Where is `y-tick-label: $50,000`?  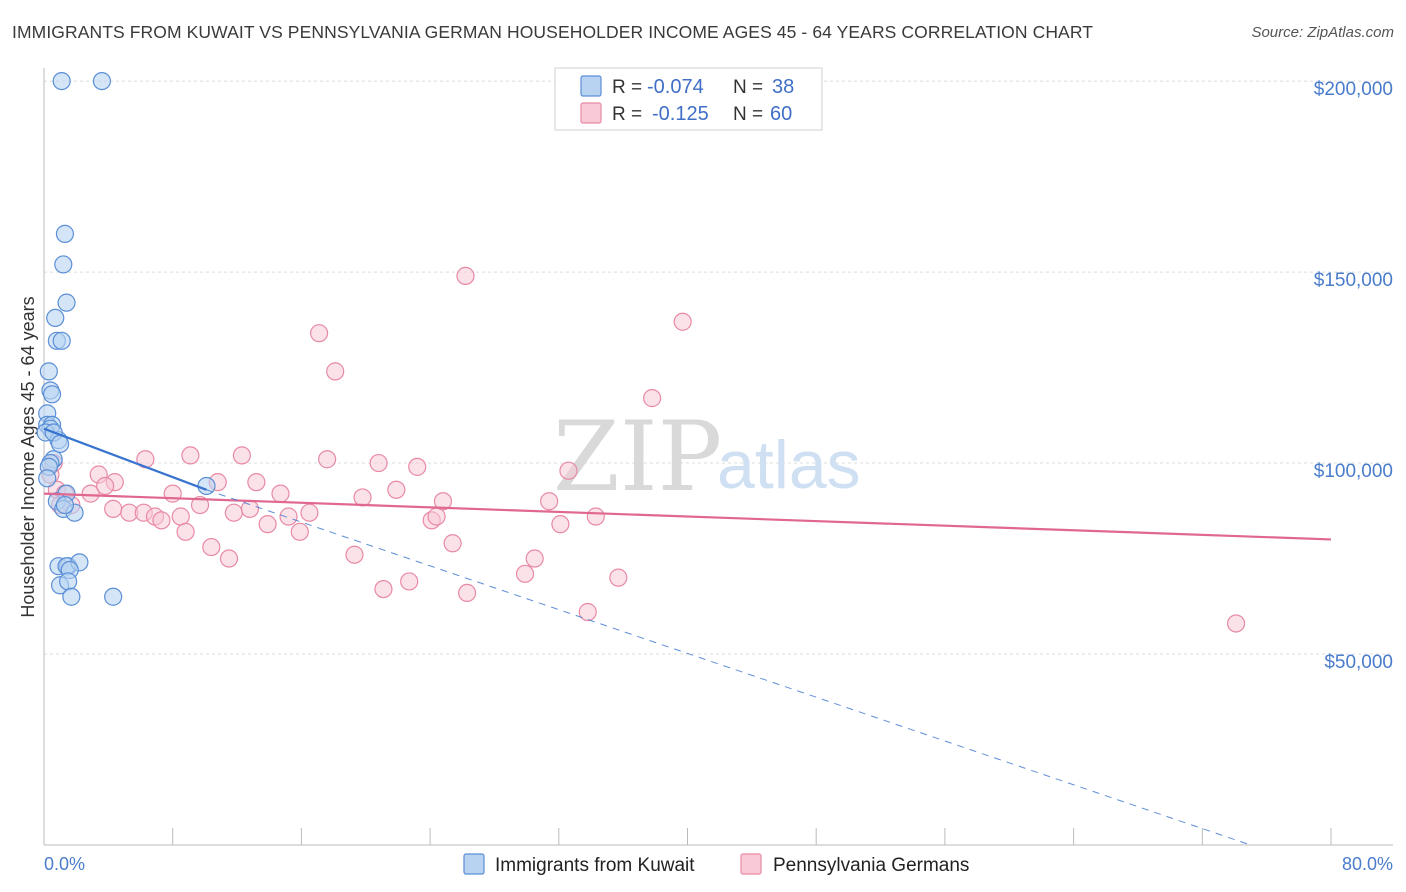
y-tick-label: $50,000 is located at coordinates (1358, 662).